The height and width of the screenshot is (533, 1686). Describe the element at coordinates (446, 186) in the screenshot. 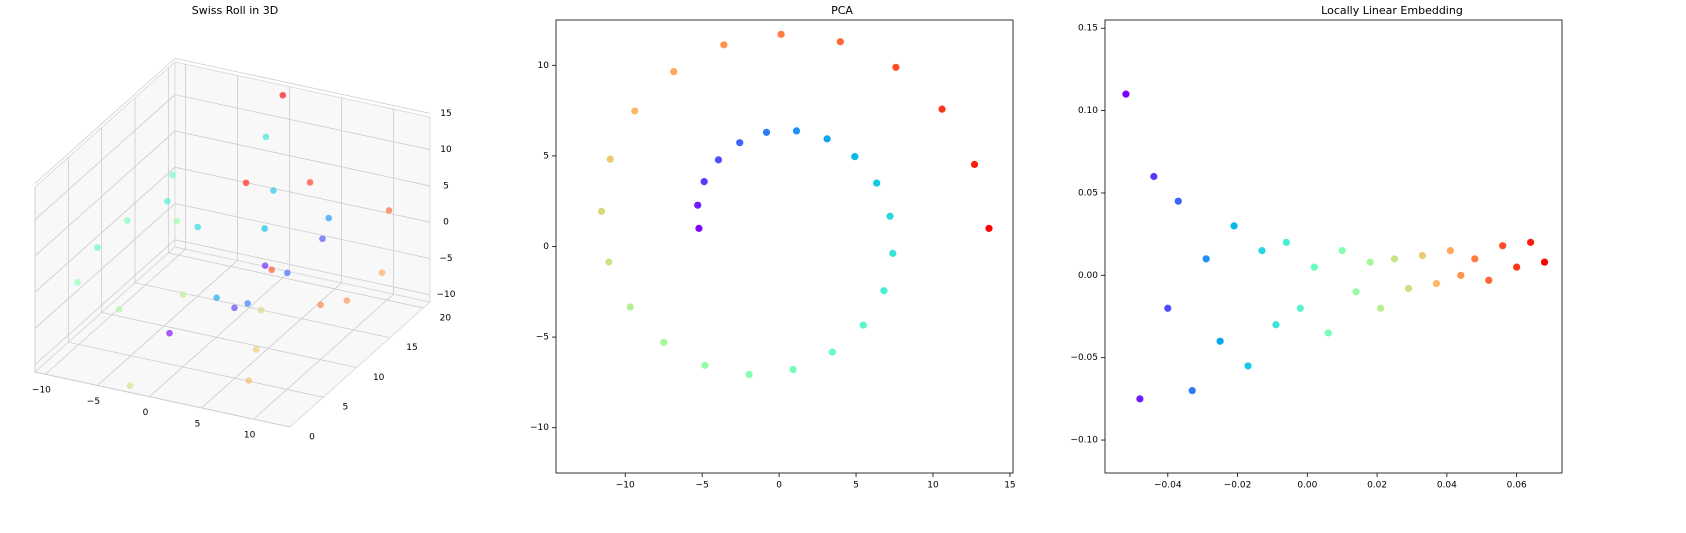

I see `z-tick-label: 5` at that location.